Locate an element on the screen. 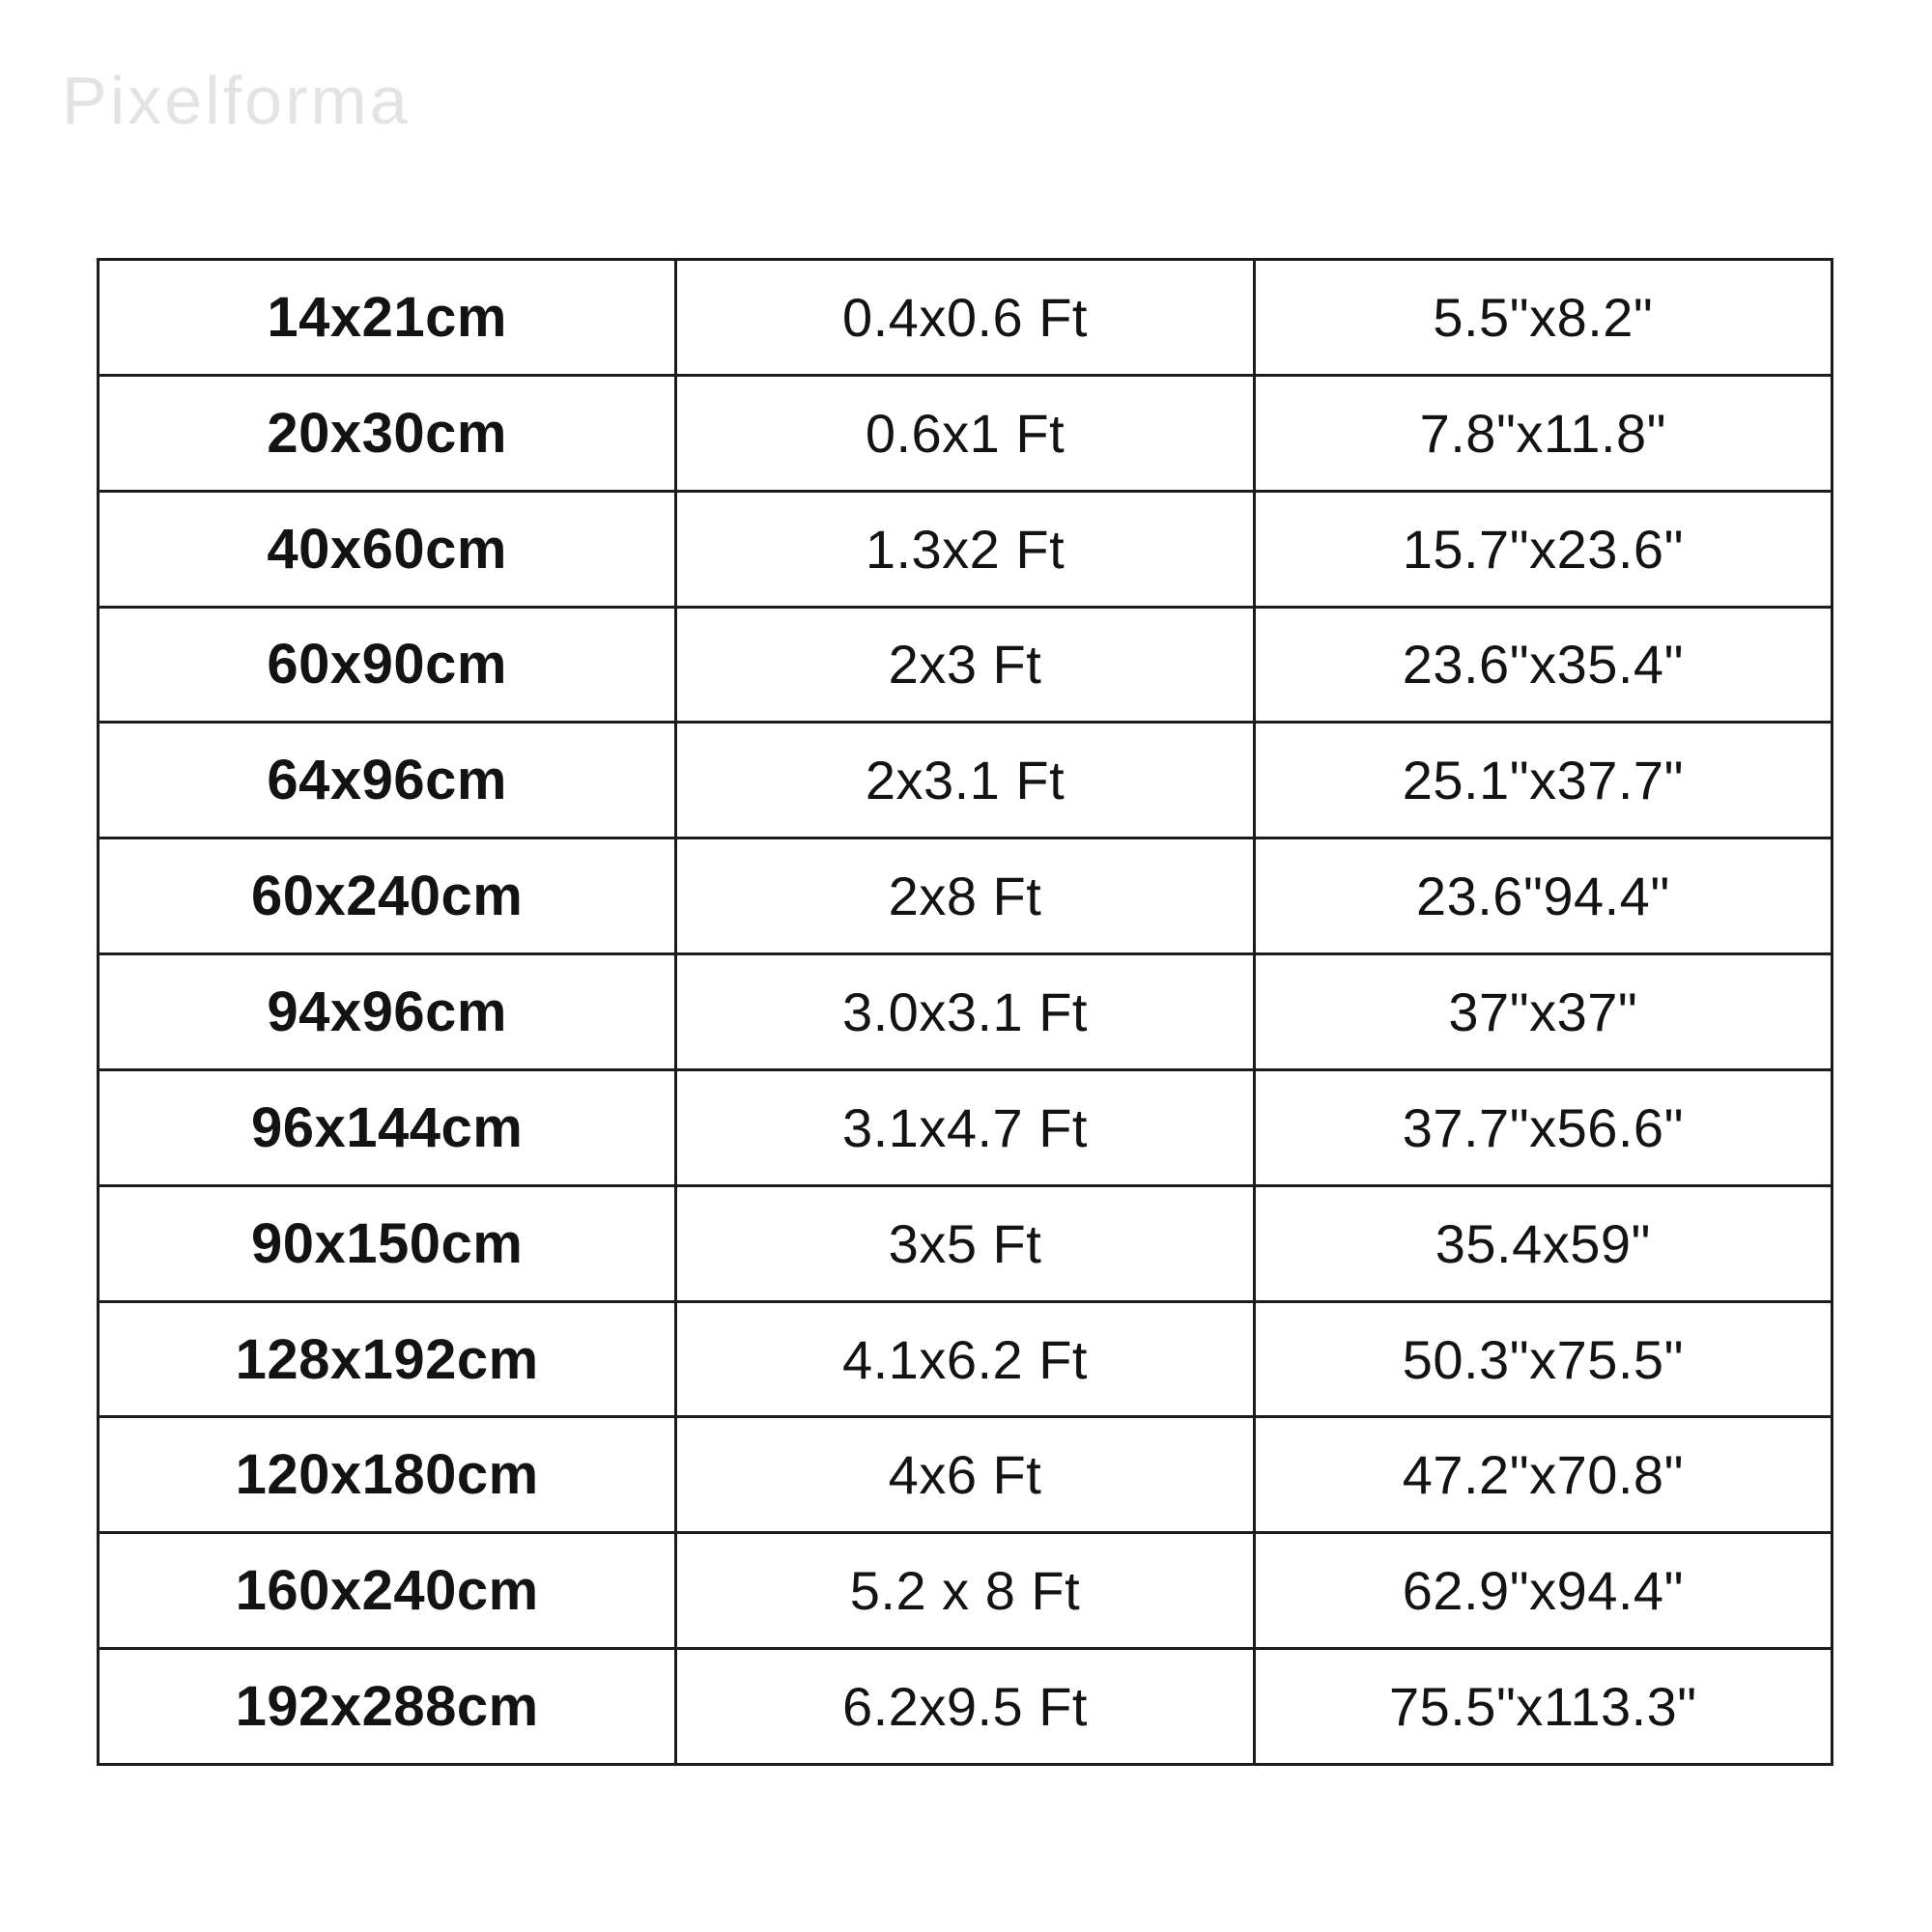 The width and height of the screenshot is (1932, 1932). table-row: 60x240cm 2x8 Ft 23.6"94.4" is located at coordinates (965, 896).